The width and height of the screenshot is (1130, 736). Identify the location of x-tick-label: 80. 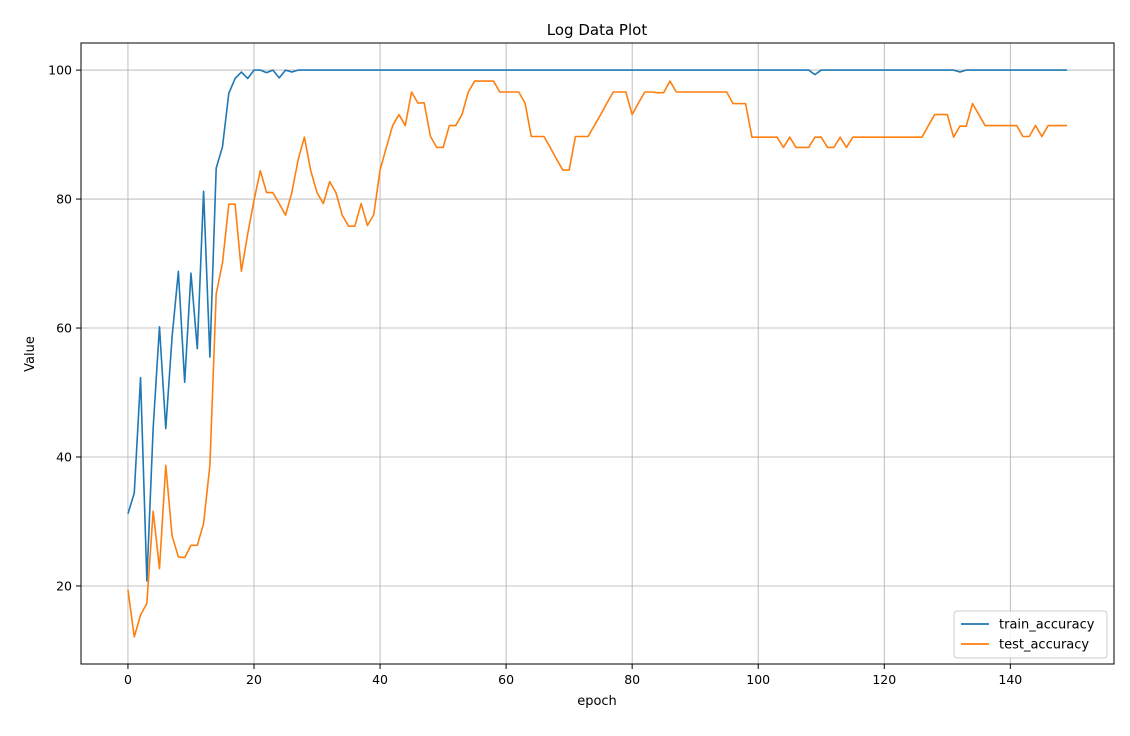
(632, 679).